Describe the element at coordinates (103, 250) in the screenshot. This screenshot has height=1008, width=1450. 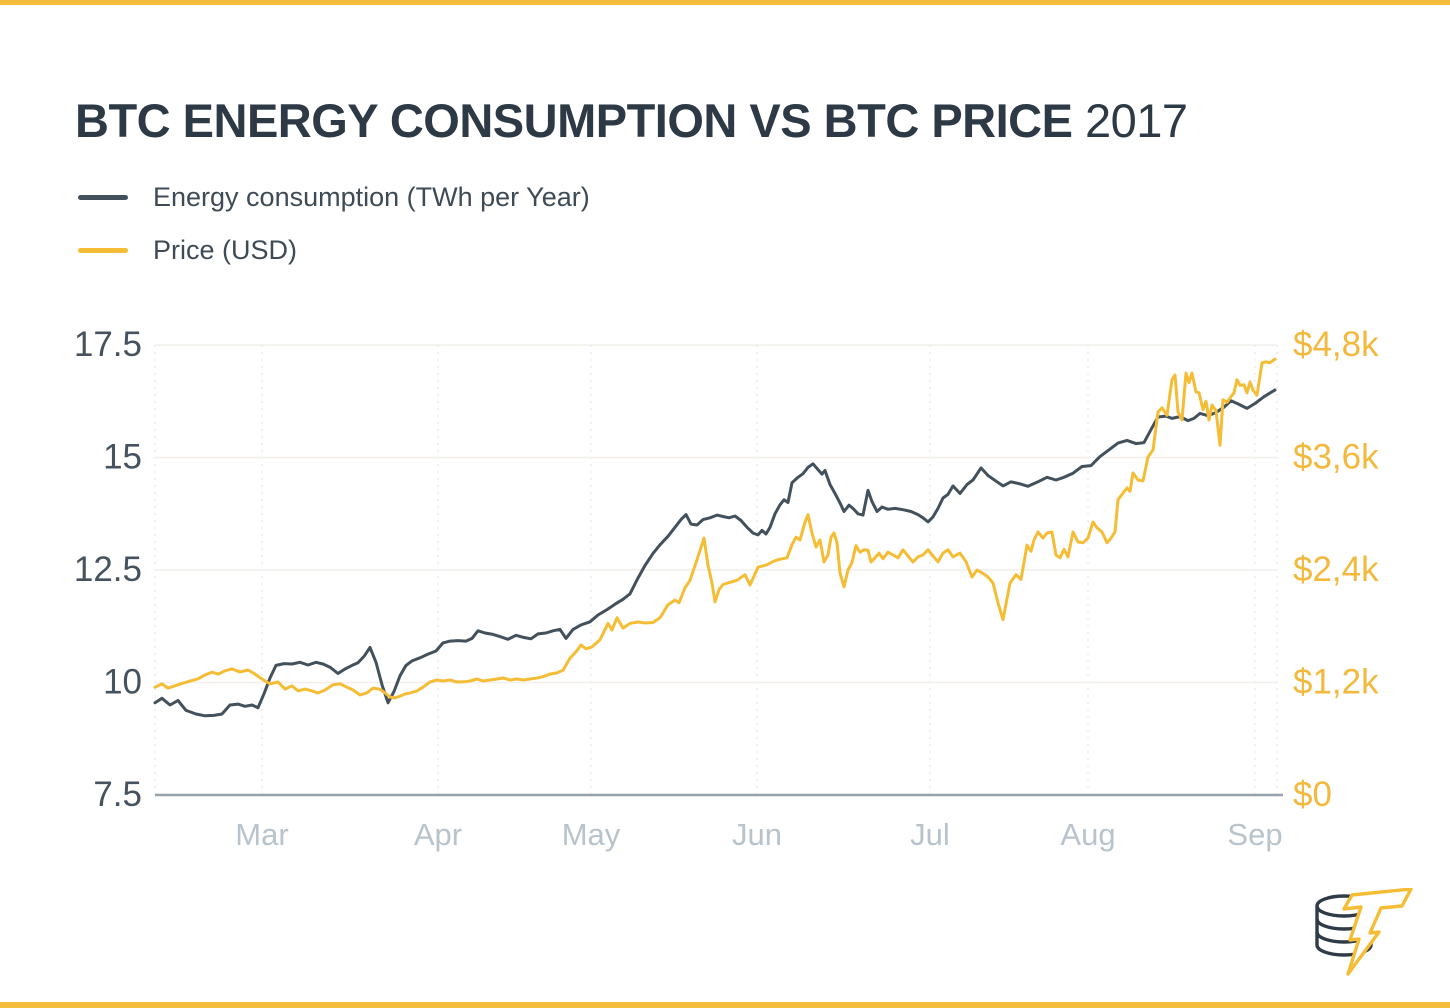
I see `price-line-swatch` at that location.